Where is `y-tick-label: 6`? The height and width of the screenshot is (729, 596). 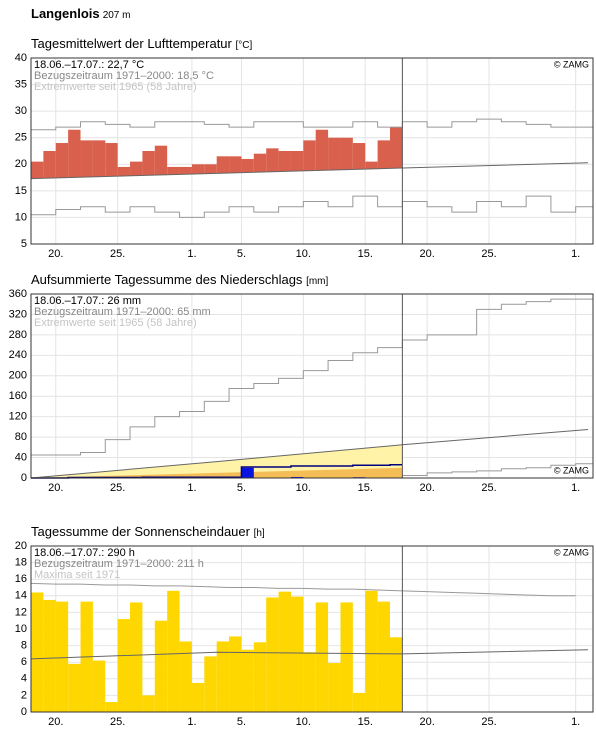
y-tick-label: 6 is located at coordinates (24, 662).